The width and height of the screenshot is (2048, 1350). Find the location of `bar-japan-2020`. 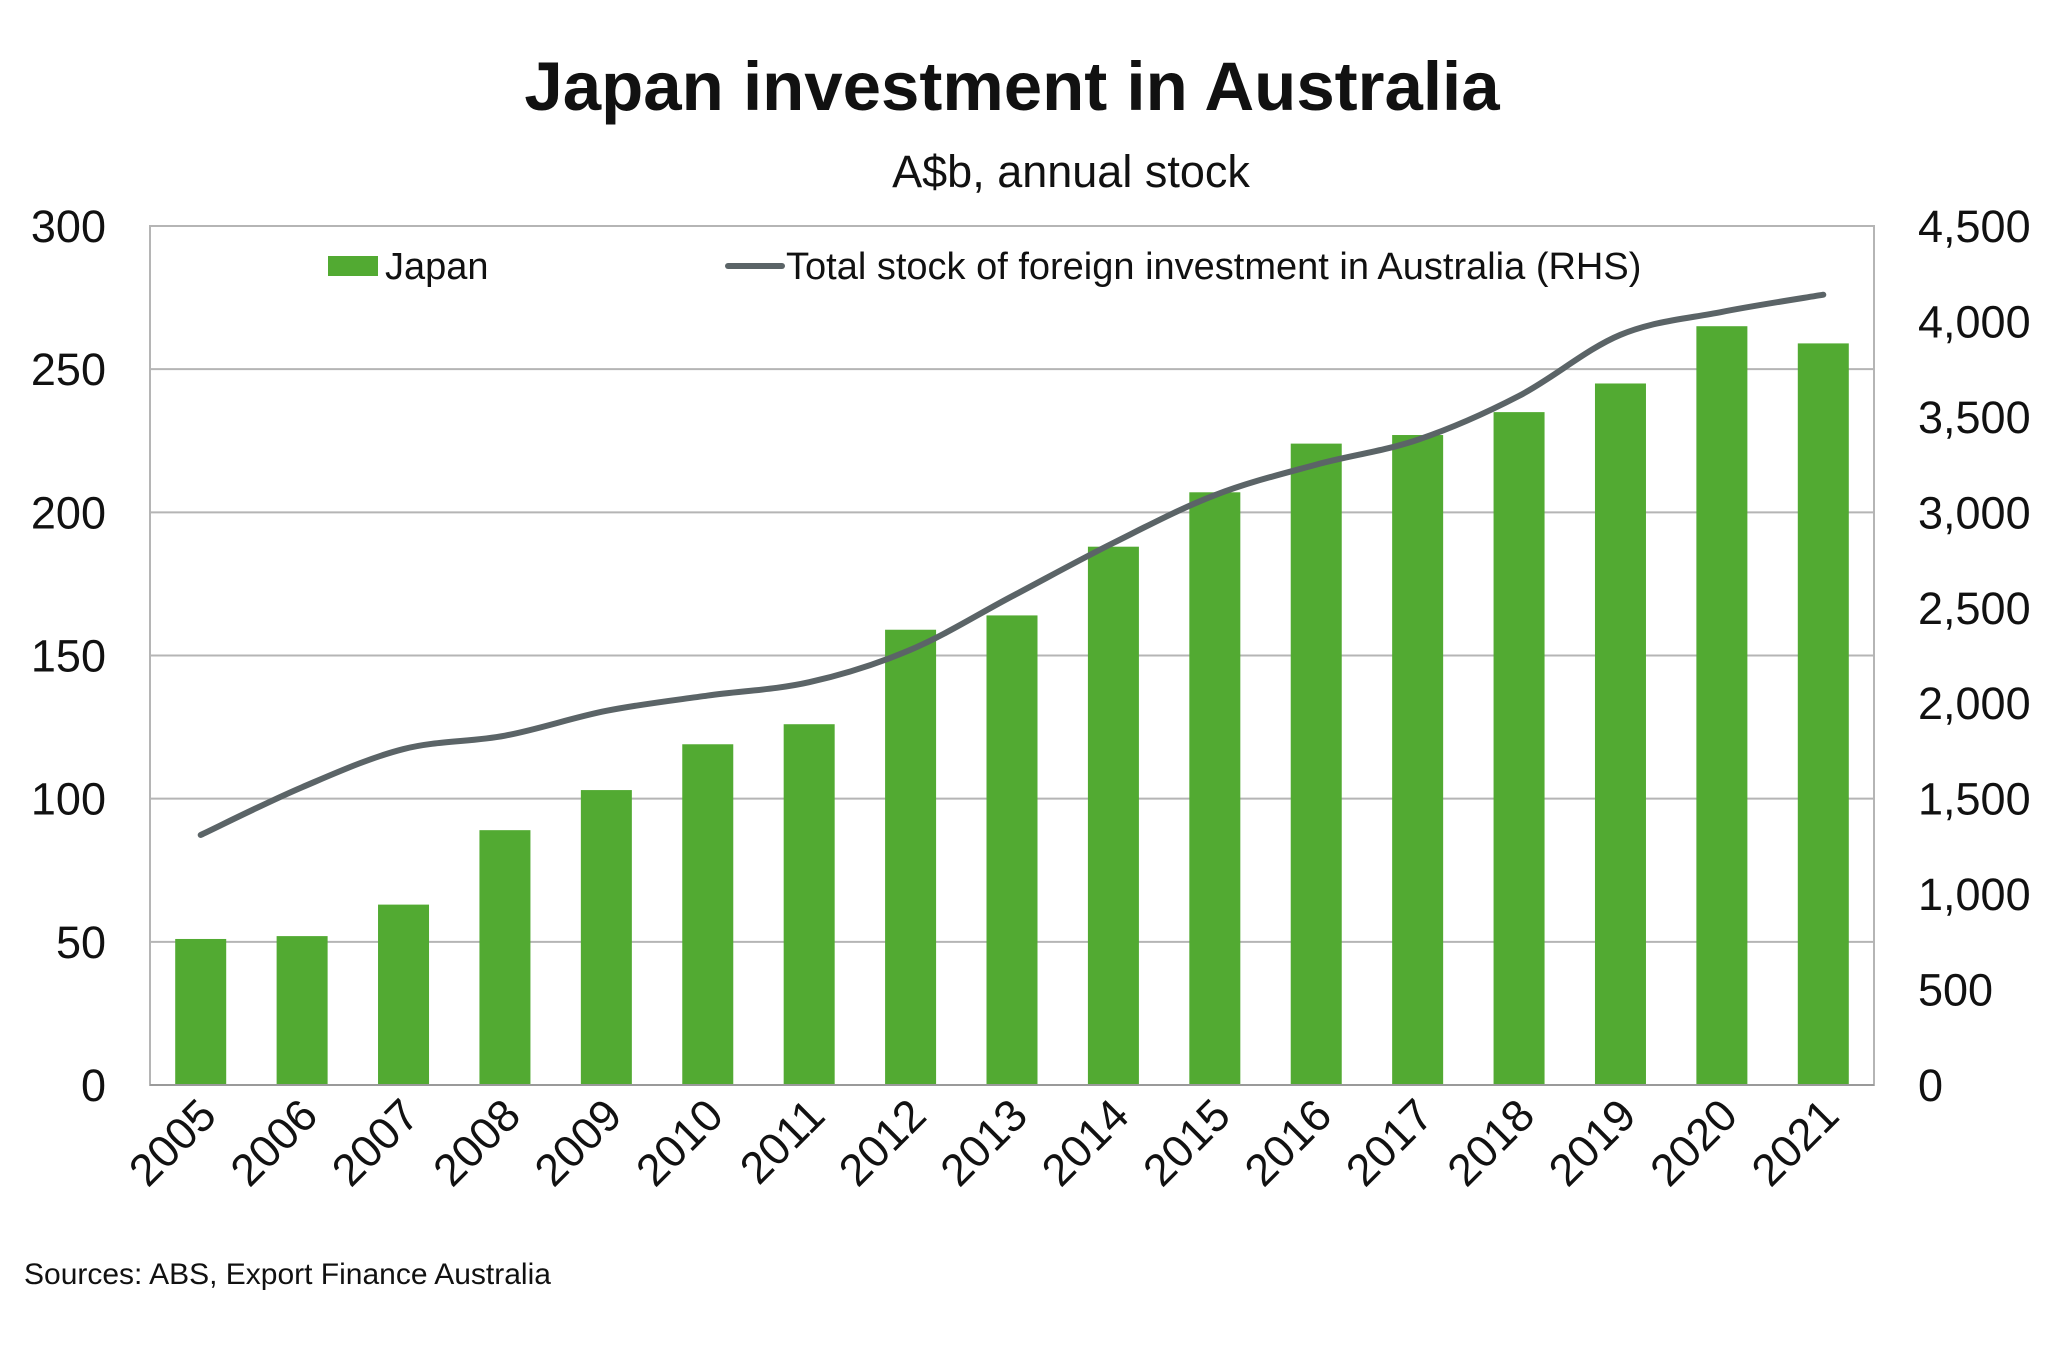

bar-japan-2020 is located at coordinates (1722, 705).